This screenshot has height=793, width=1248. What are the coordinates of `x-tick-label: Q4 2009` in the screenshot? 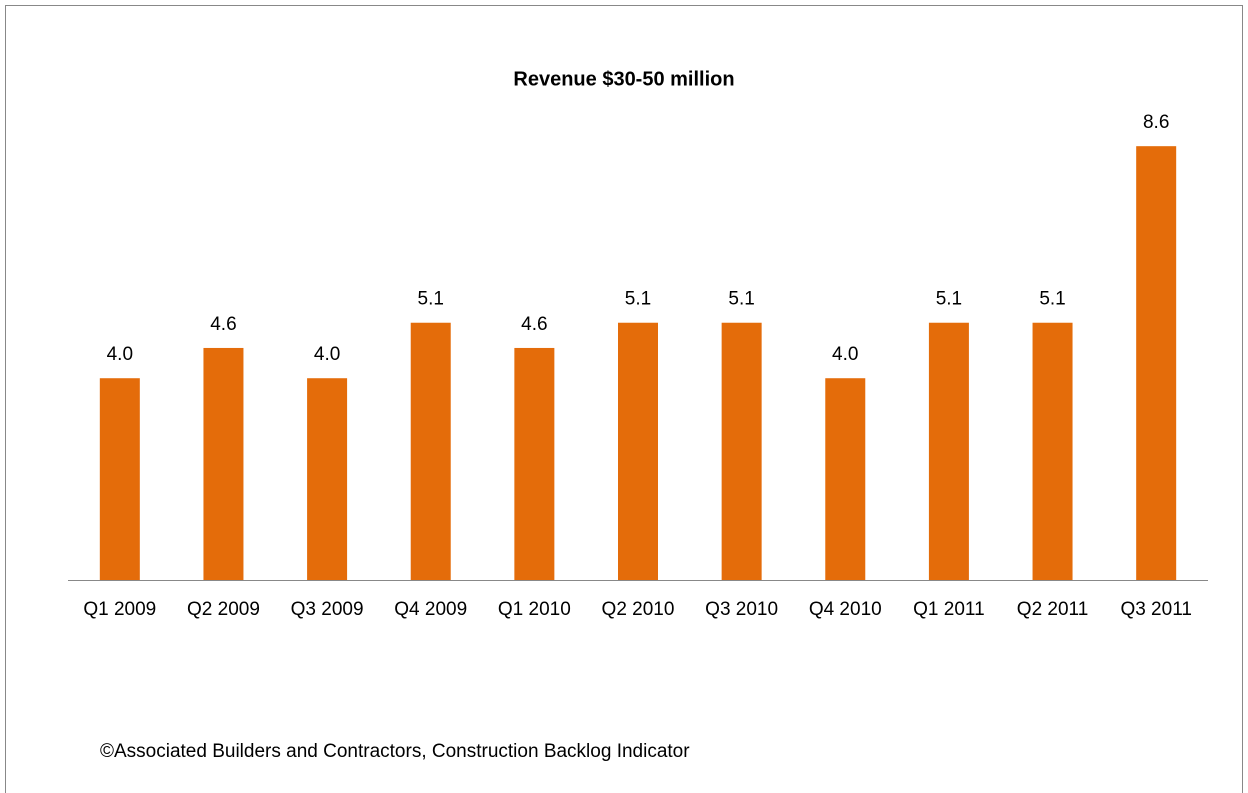 It's located at (430, 609).